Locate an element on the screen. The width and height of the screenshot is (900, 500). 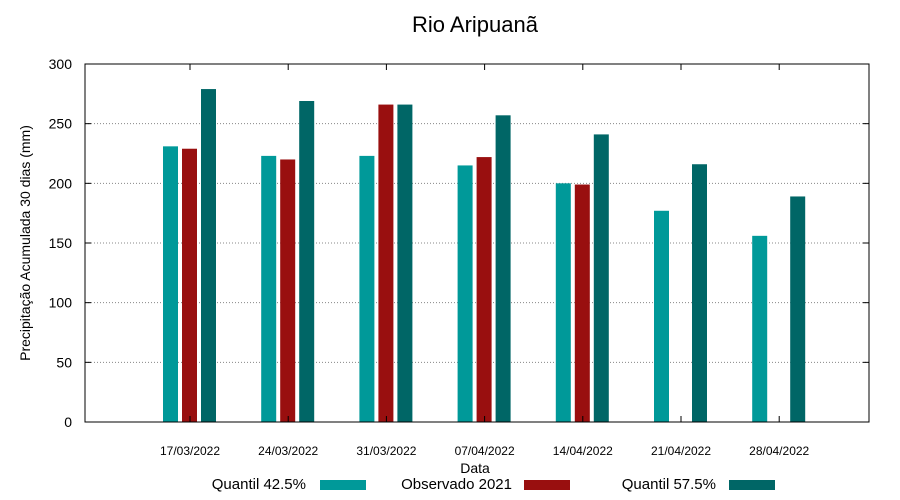
x-tick-label: 17/03/2022 is located at coordinates (190, 451).